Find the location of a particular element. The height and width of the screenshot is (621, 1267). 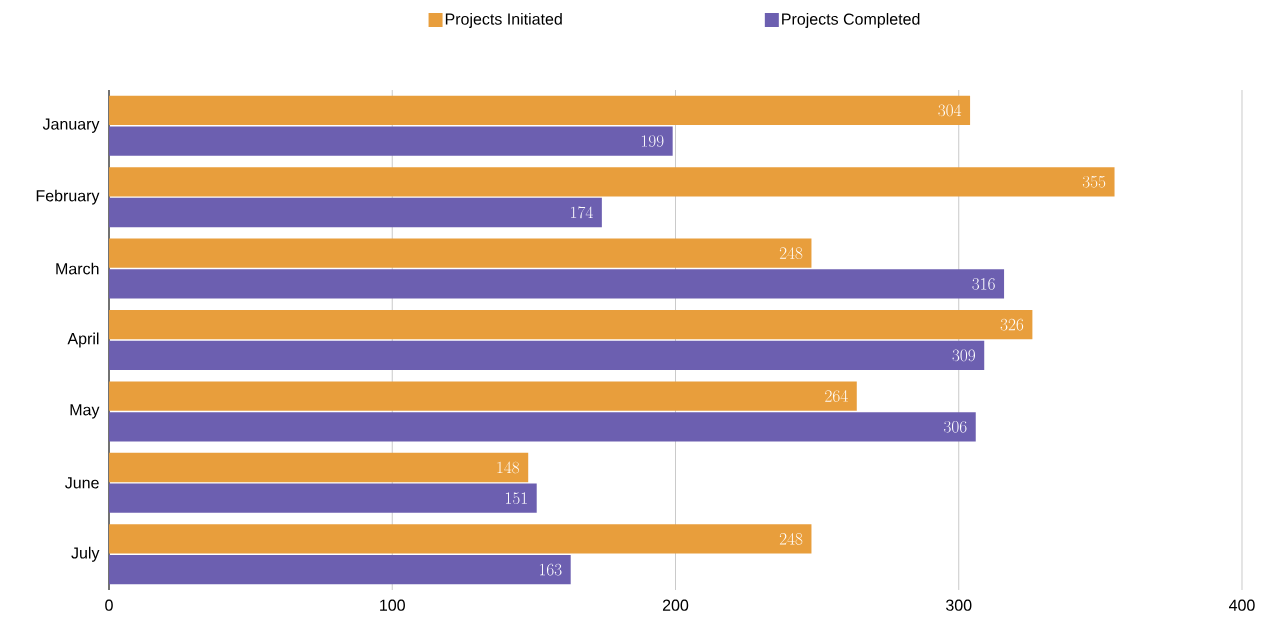

x-tick-label: 400 is located at coordinates (1242, 605).